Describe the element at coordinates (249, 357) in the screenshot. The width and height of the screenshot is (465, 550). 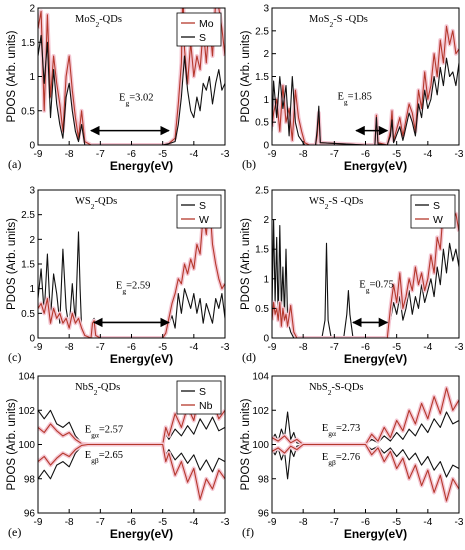
I see `panel-label: (d)` at that location.